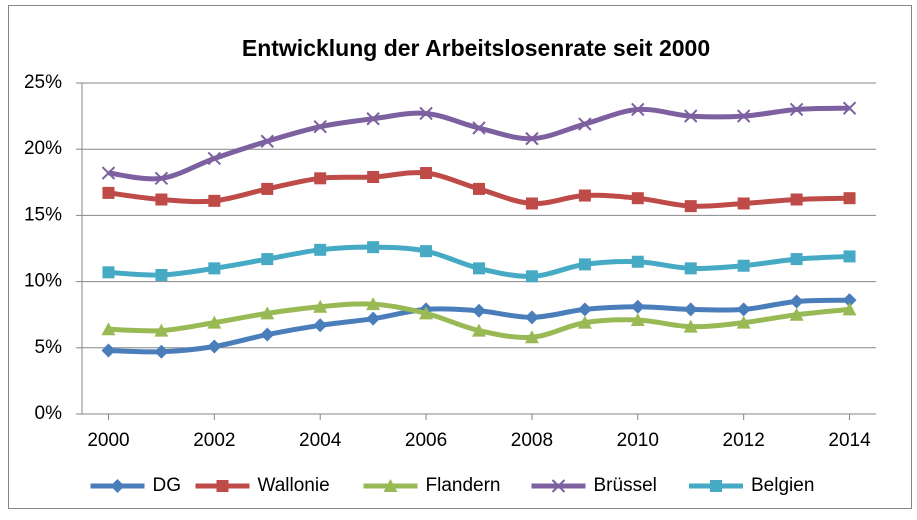 The height and width of the screenshot is (520, 917). Describe the element at coordinates (43, 281) in the screenshot. I see `y-tick-label: 10%` at that location.